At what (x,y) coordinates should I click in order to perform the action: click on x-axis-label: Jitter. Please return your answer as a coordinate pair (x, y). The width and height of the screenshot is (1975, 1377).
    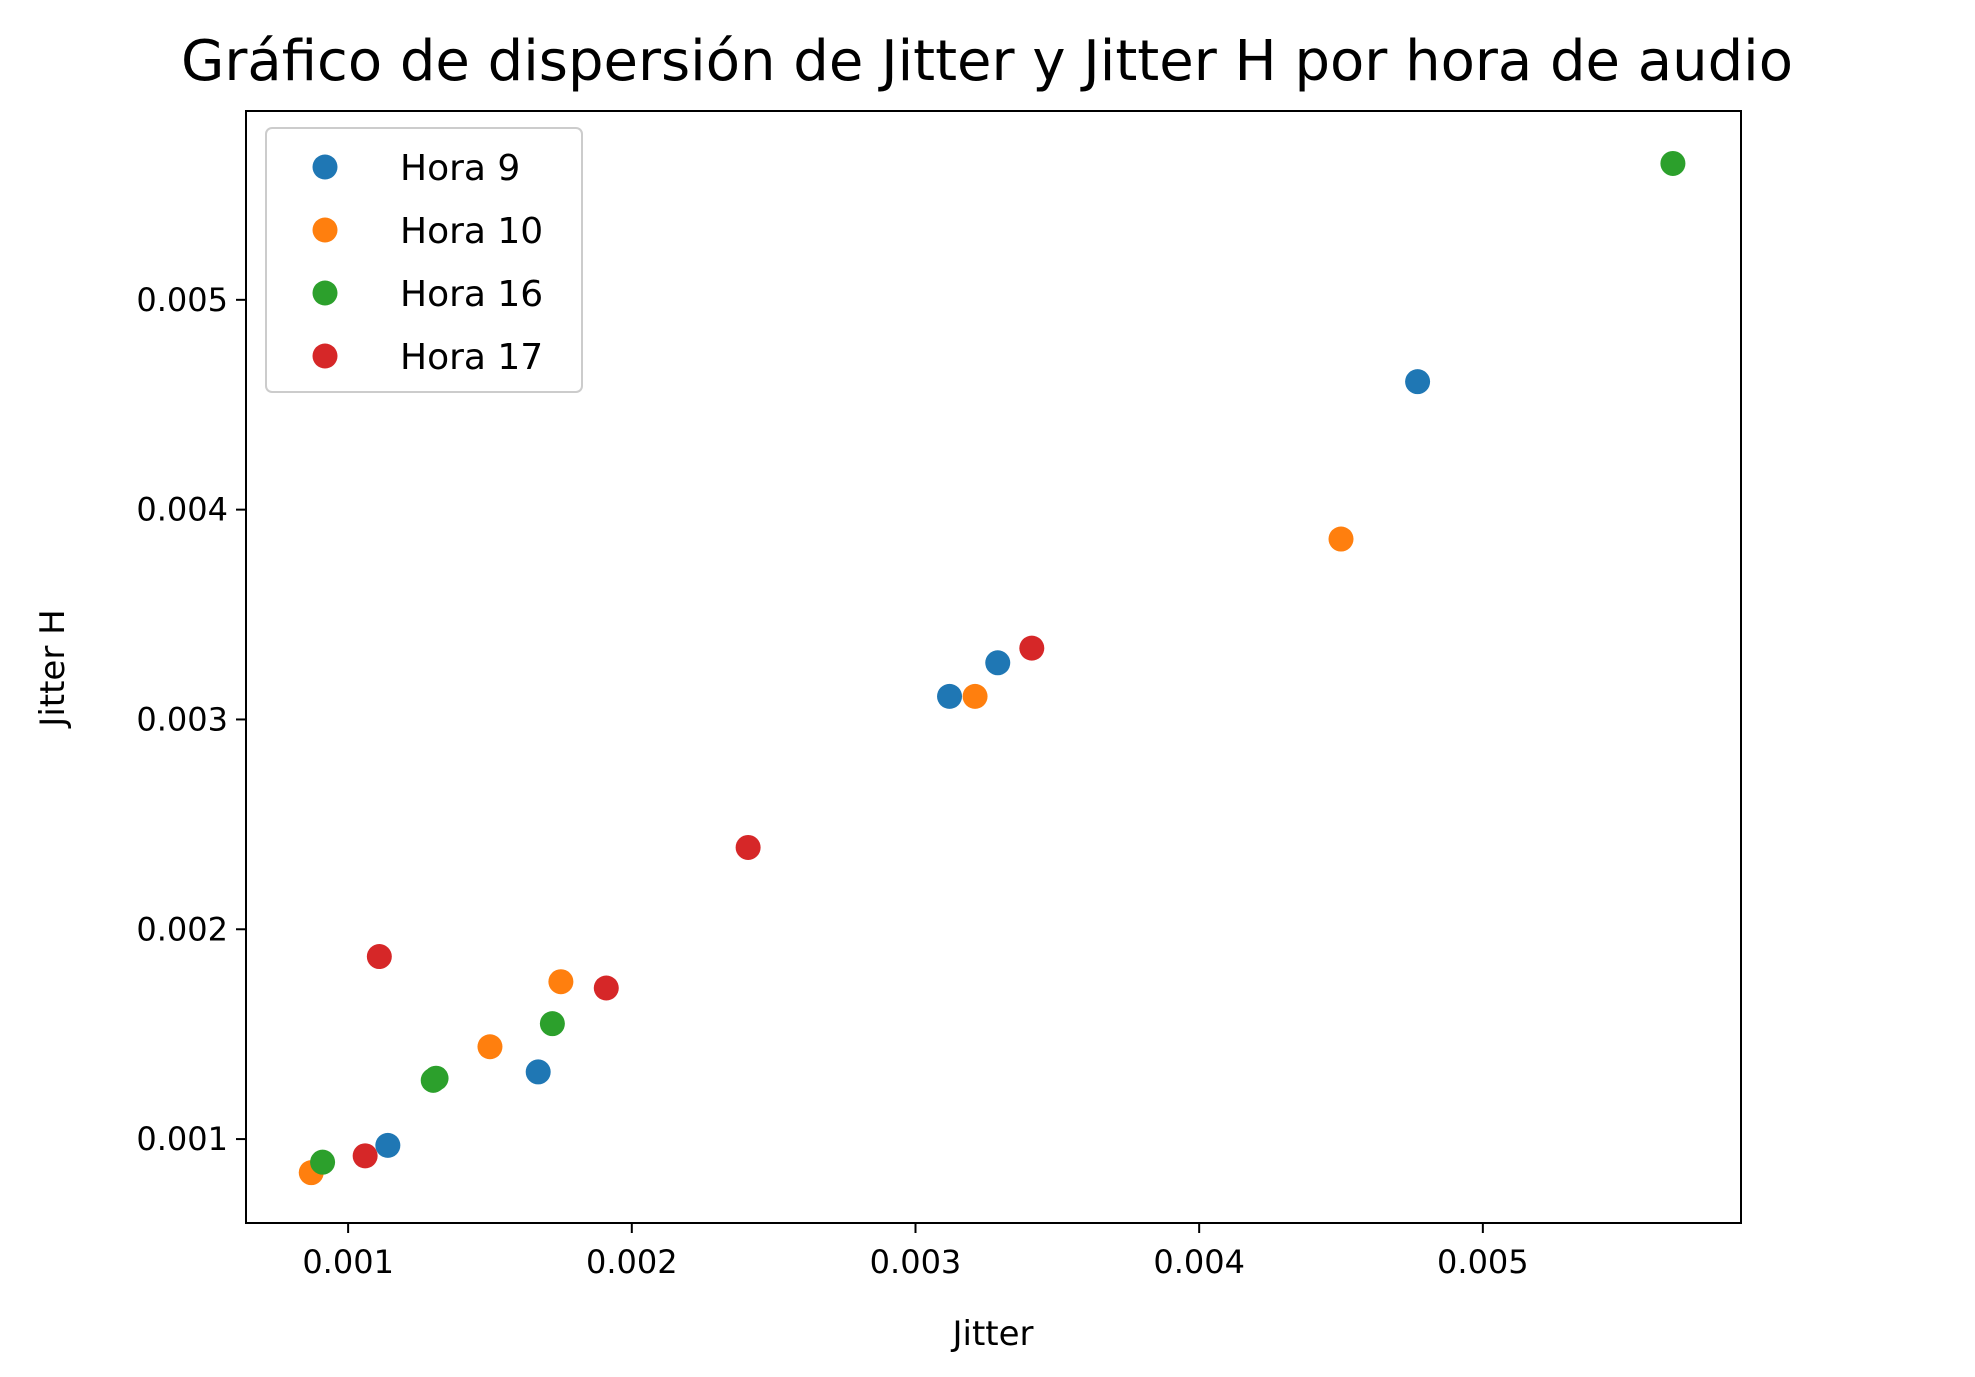
    Looking at the image, I should click on (991, 1334).